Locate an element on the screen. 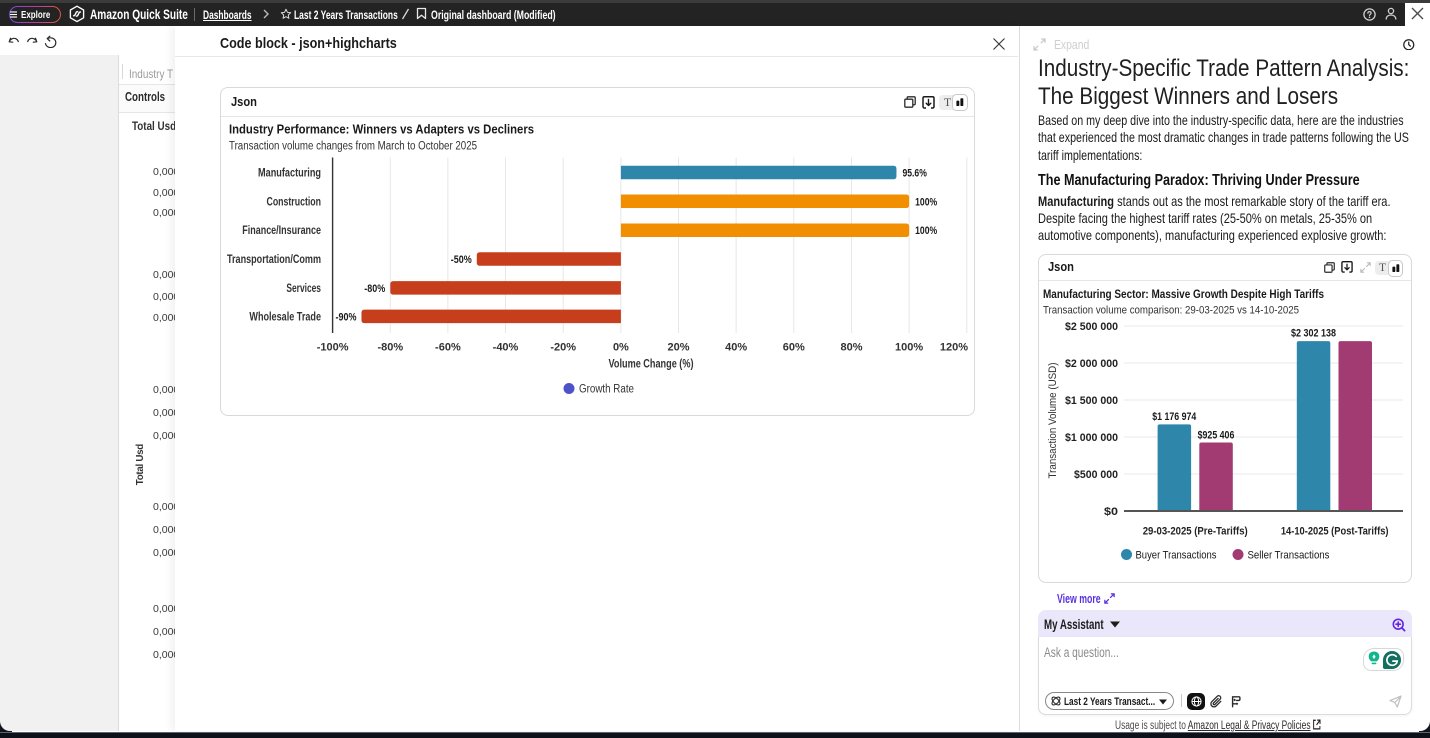 The height and width of the screenshot is (738, 1430). svg-text: Services is located at coordinates (303, 289).